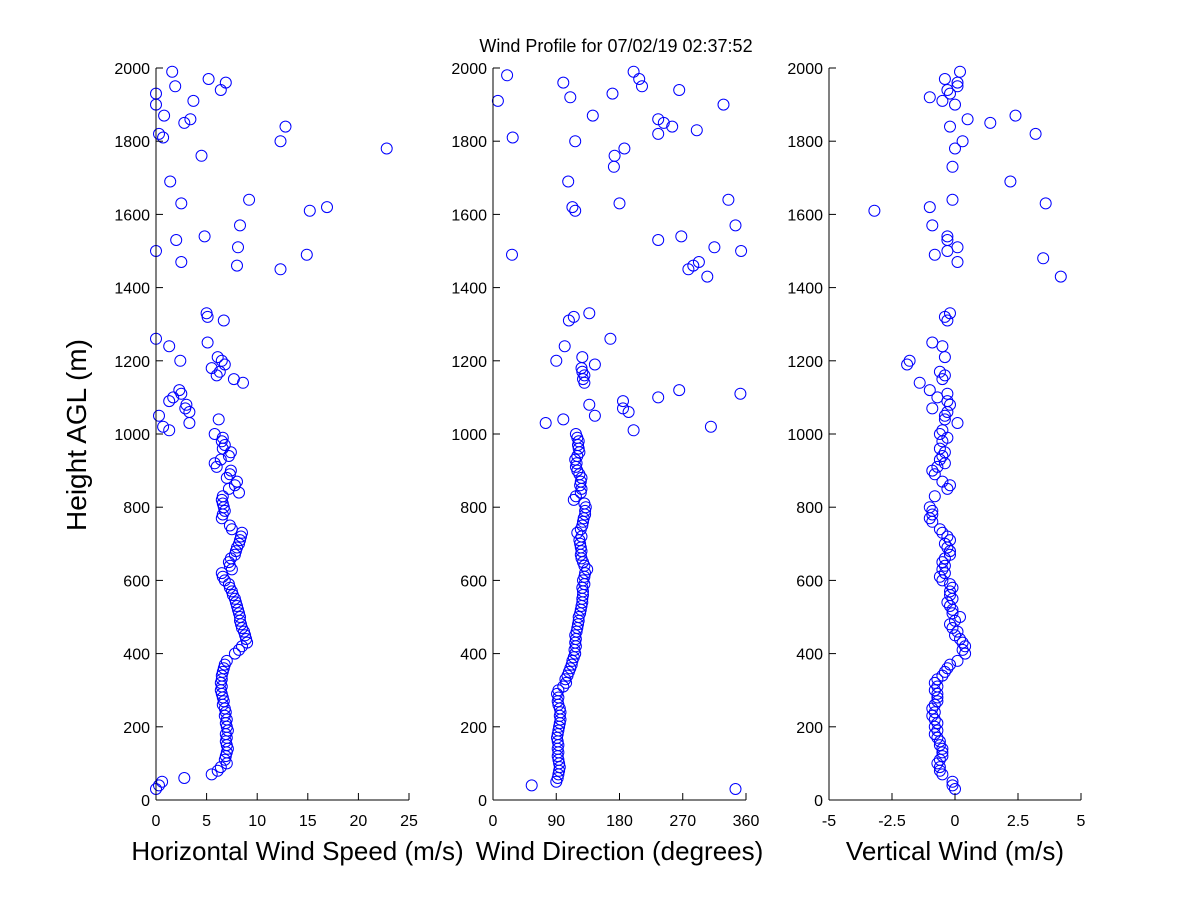  Describe the element at coordinates (809, 655) in the screenshot. I see `vertical-wind-y-tick-label: 400` at that location.